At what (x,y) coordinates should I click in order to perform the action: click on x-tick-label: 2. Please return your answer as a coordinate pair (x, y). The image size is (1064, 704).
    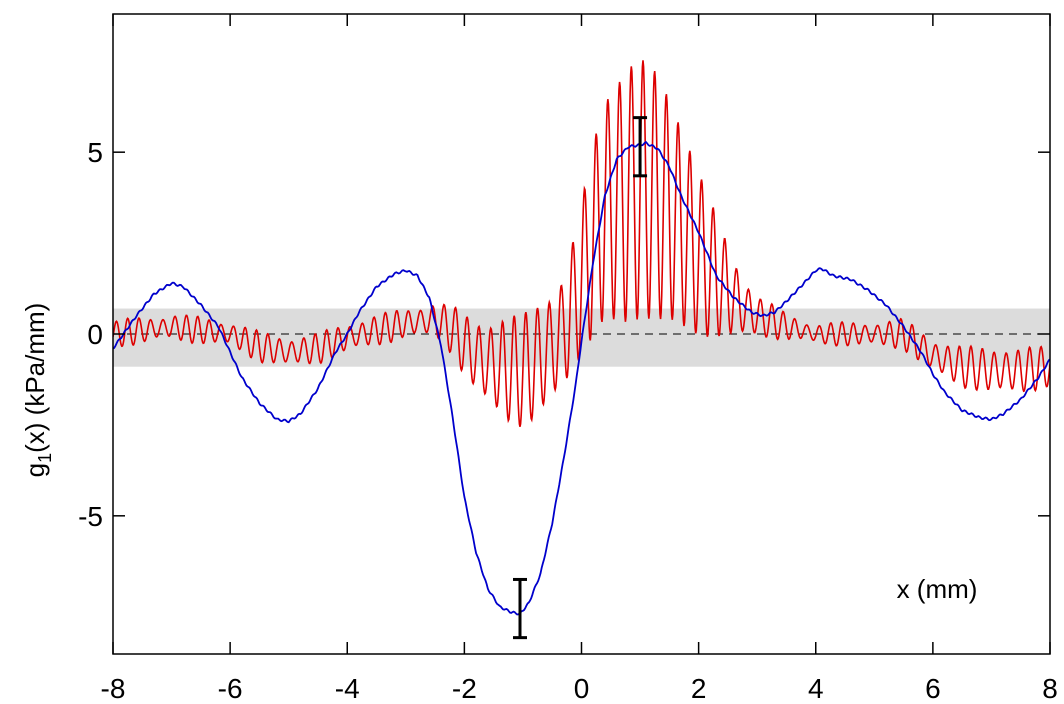
    Looking at the image, I should click on (699, 688).